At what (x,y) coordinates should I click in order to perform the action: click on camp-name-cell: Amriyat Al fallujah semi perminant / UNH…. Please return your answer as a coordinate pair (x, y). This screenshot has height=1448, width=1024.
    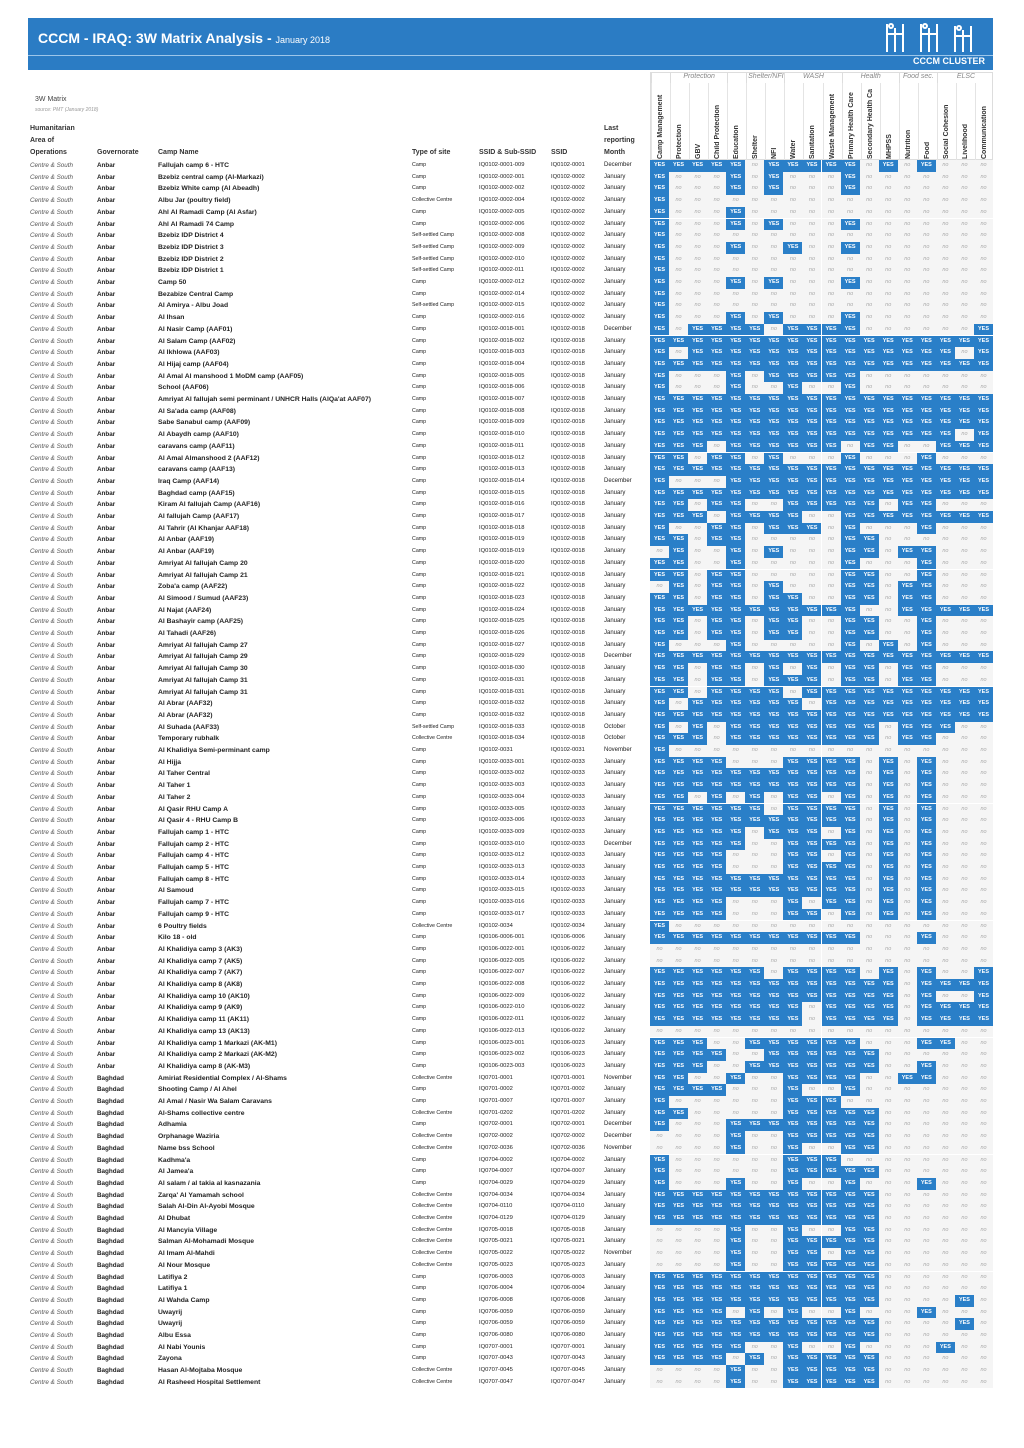
    Looking at the image, I should click on (264, 399).